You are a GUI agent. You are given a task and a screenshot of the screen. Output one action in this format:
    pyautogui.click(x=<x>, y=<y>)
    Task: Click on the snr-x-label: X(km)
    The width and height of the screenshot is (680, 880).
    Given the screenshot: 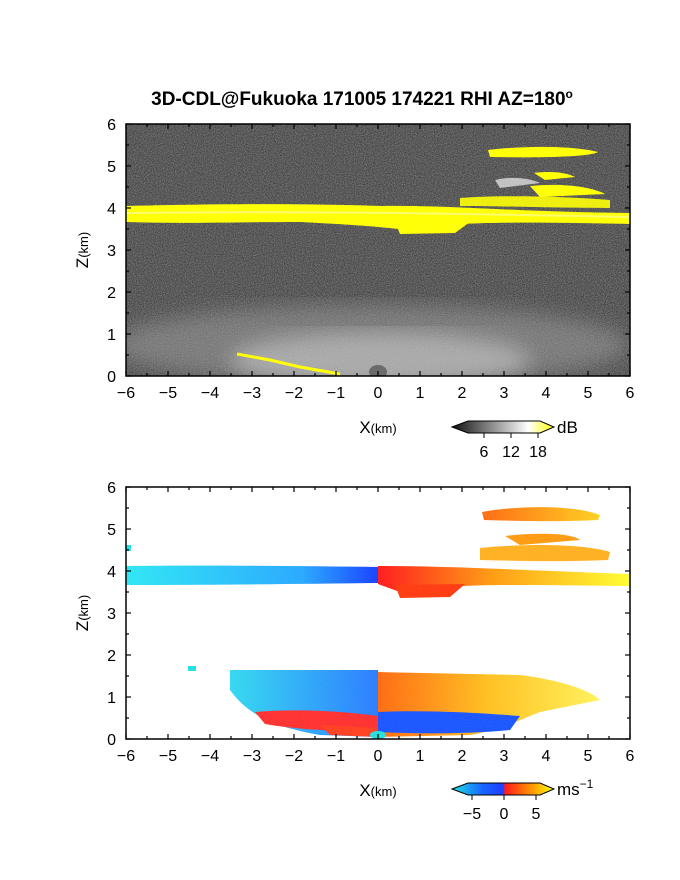 What is the action you would take?
    pyautogui.click(x=377, y=427)
    